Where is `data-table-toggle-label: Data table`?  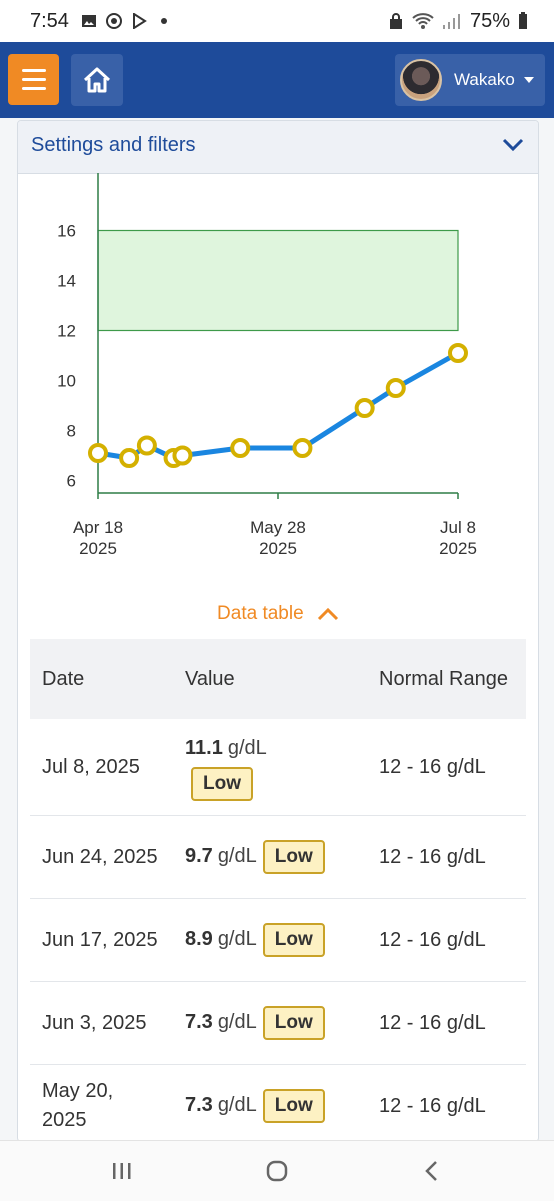
data-table-toggle-label: Data table is located at coordinates (260, 613).